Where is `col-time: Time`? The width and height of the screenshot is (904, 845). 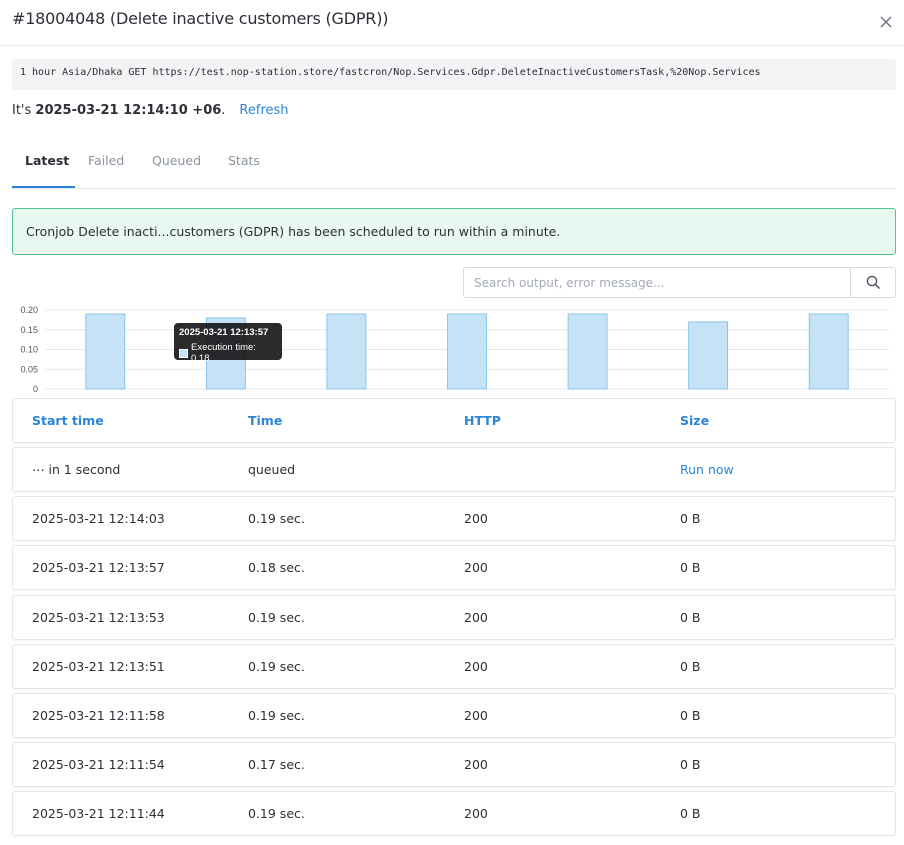
col-time: Time is located at coordinates (265, 420).